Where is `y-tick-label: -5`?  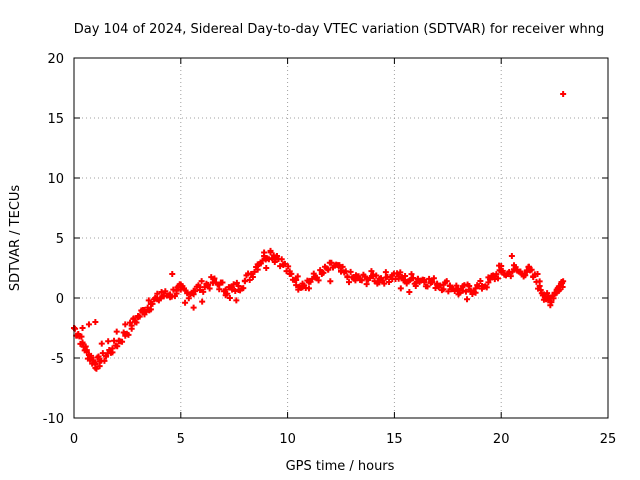
y-tick-label: -5 is located at coordinates (57, 359).